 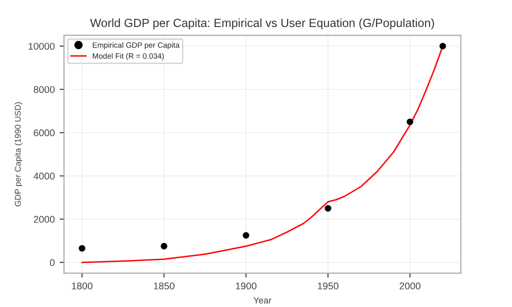 I want to click on x-tick-label: 1950, so click(x=328, y=286).